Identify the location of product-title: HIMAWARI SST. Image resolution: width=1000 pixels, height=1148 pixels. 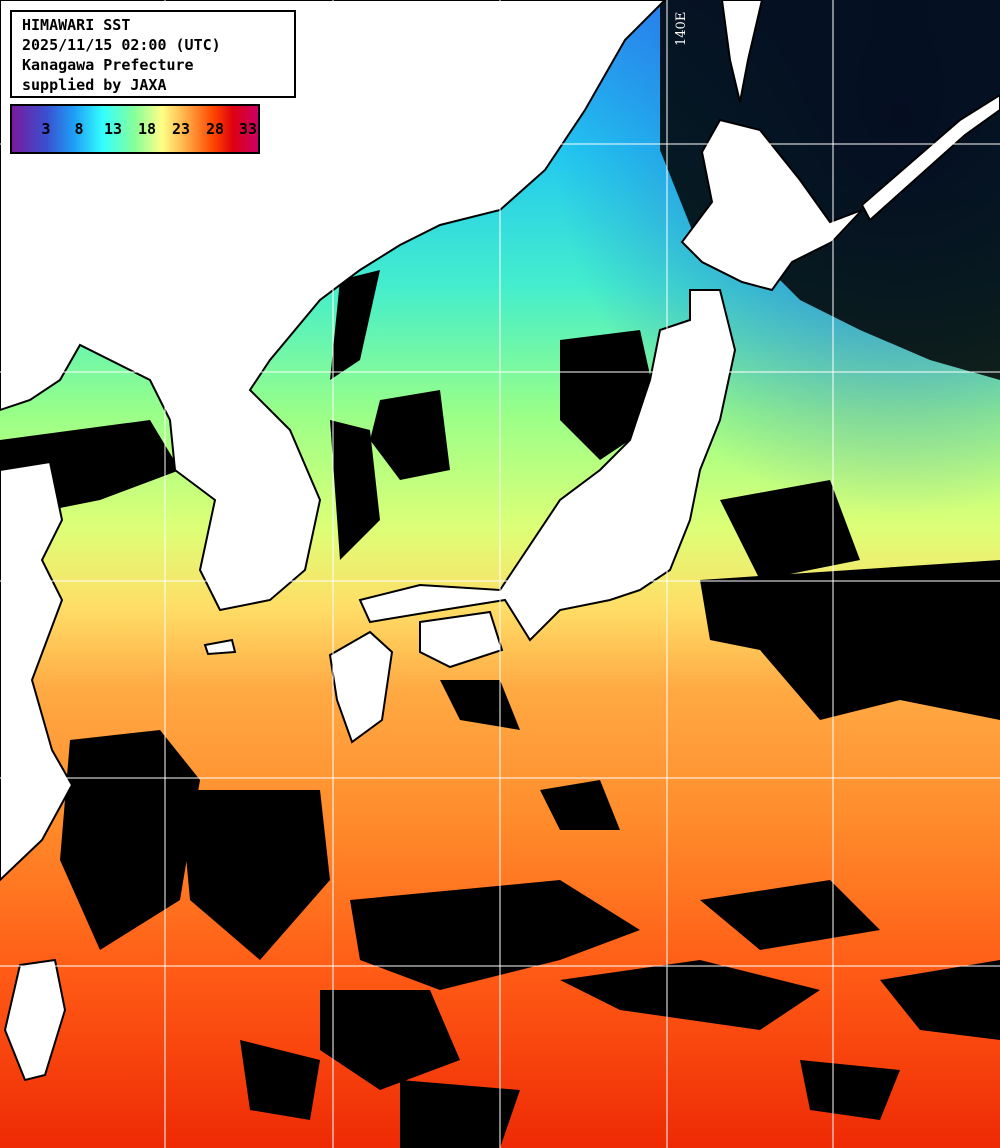
(76, 25).